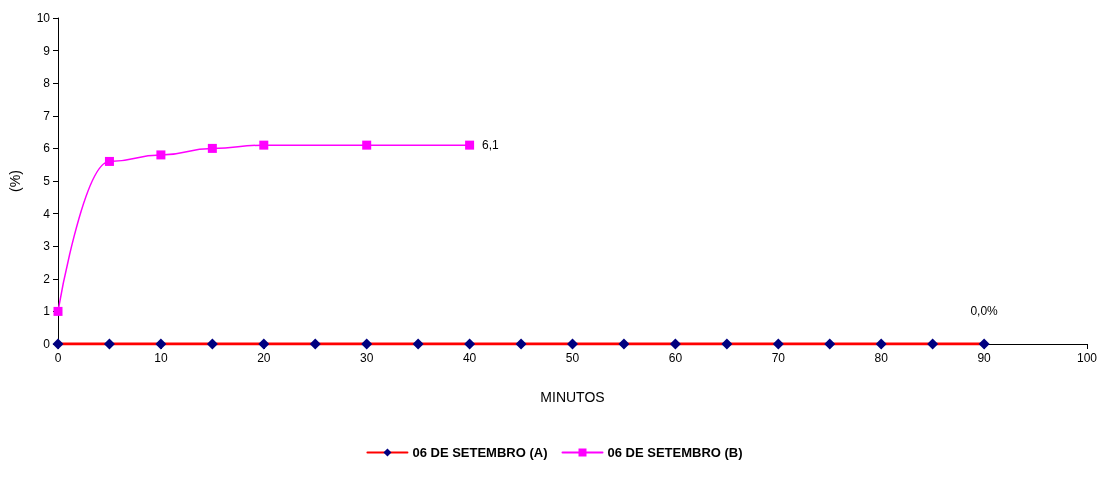  I want to click on x-tick-label: 80, so click(881, 358).